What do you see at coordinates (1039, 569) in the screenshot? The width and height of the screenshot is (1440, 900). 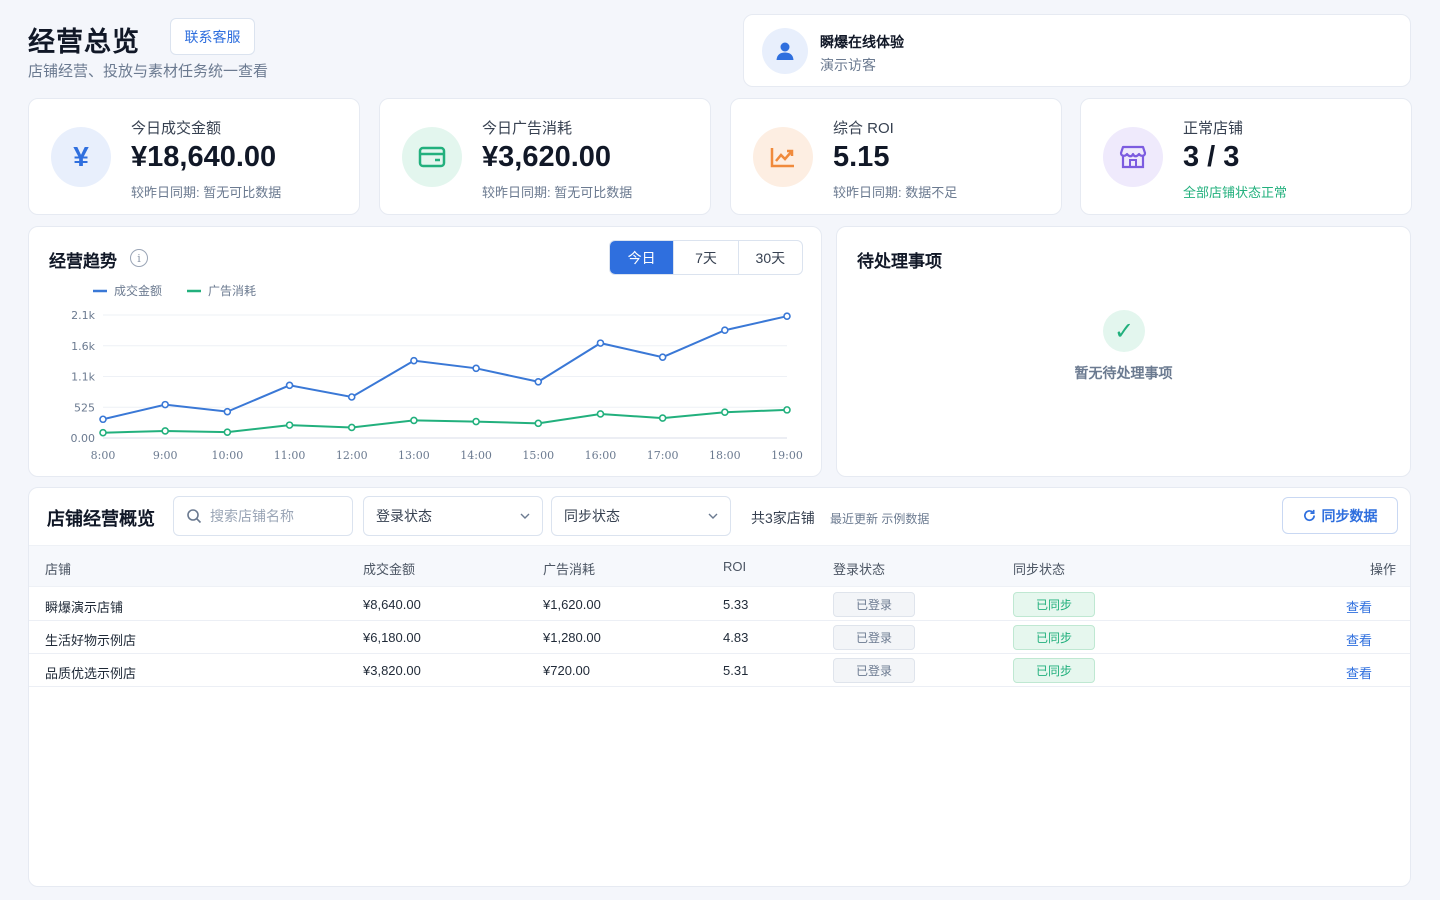 I see `column-header: 同步状态` at bounding box center [1039, 569].